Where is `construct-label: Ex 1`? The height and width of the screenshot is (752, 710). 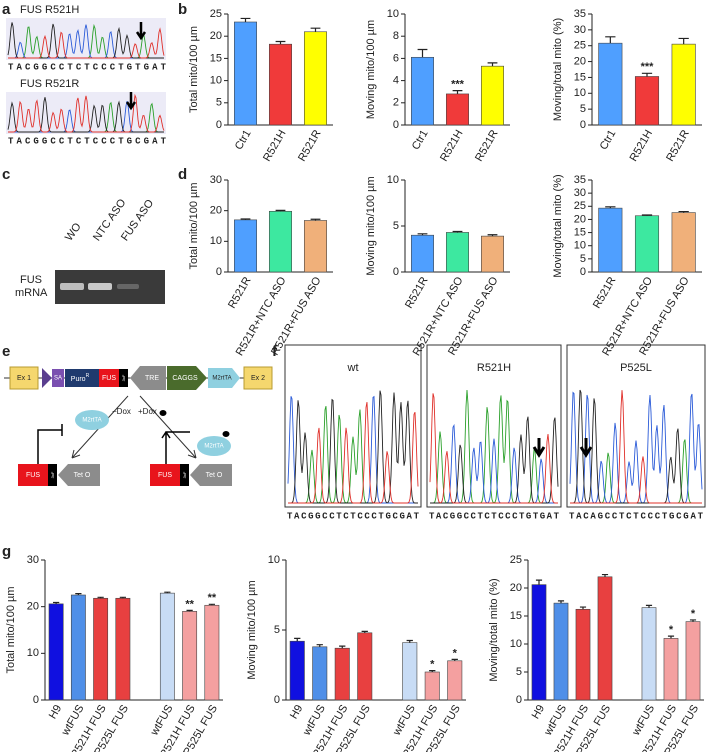
construct-label: Ex 1 is located at coordinates (24, 378).